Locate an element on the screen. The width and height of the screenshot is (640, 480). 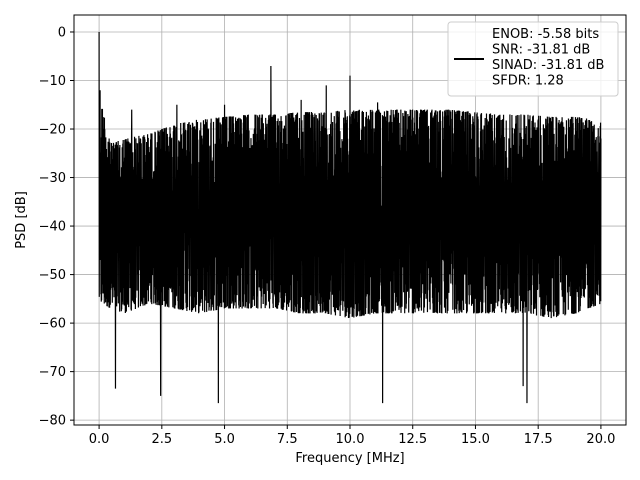
y-tick-label: −50 is located at coordinates (52, 275).